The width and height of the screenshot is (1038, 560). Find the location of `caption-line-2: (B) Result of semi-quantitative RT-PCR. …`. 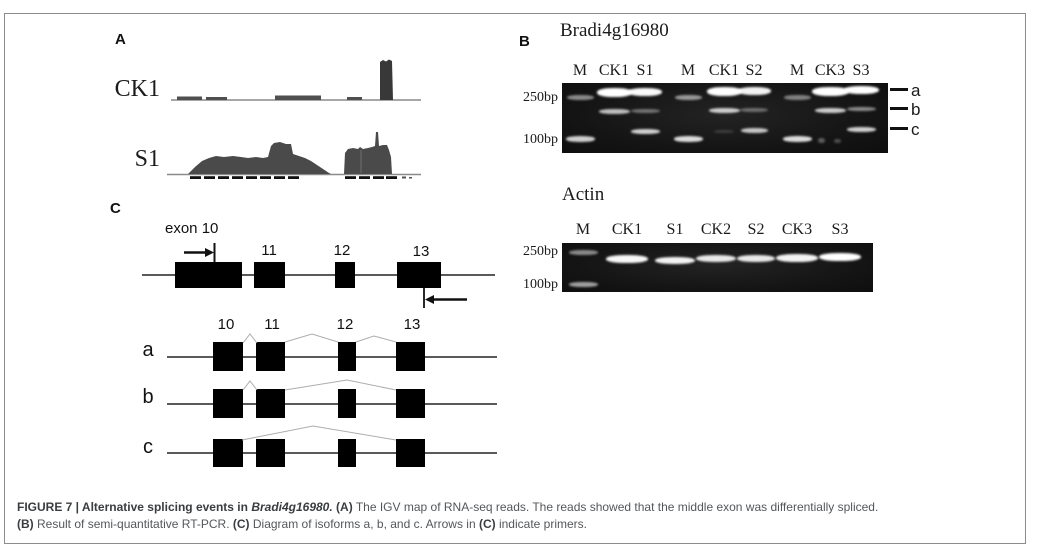

caption-line-2: (B) Result of semi-quantitative RT-PCR. … is located at coordinates (302, 523).